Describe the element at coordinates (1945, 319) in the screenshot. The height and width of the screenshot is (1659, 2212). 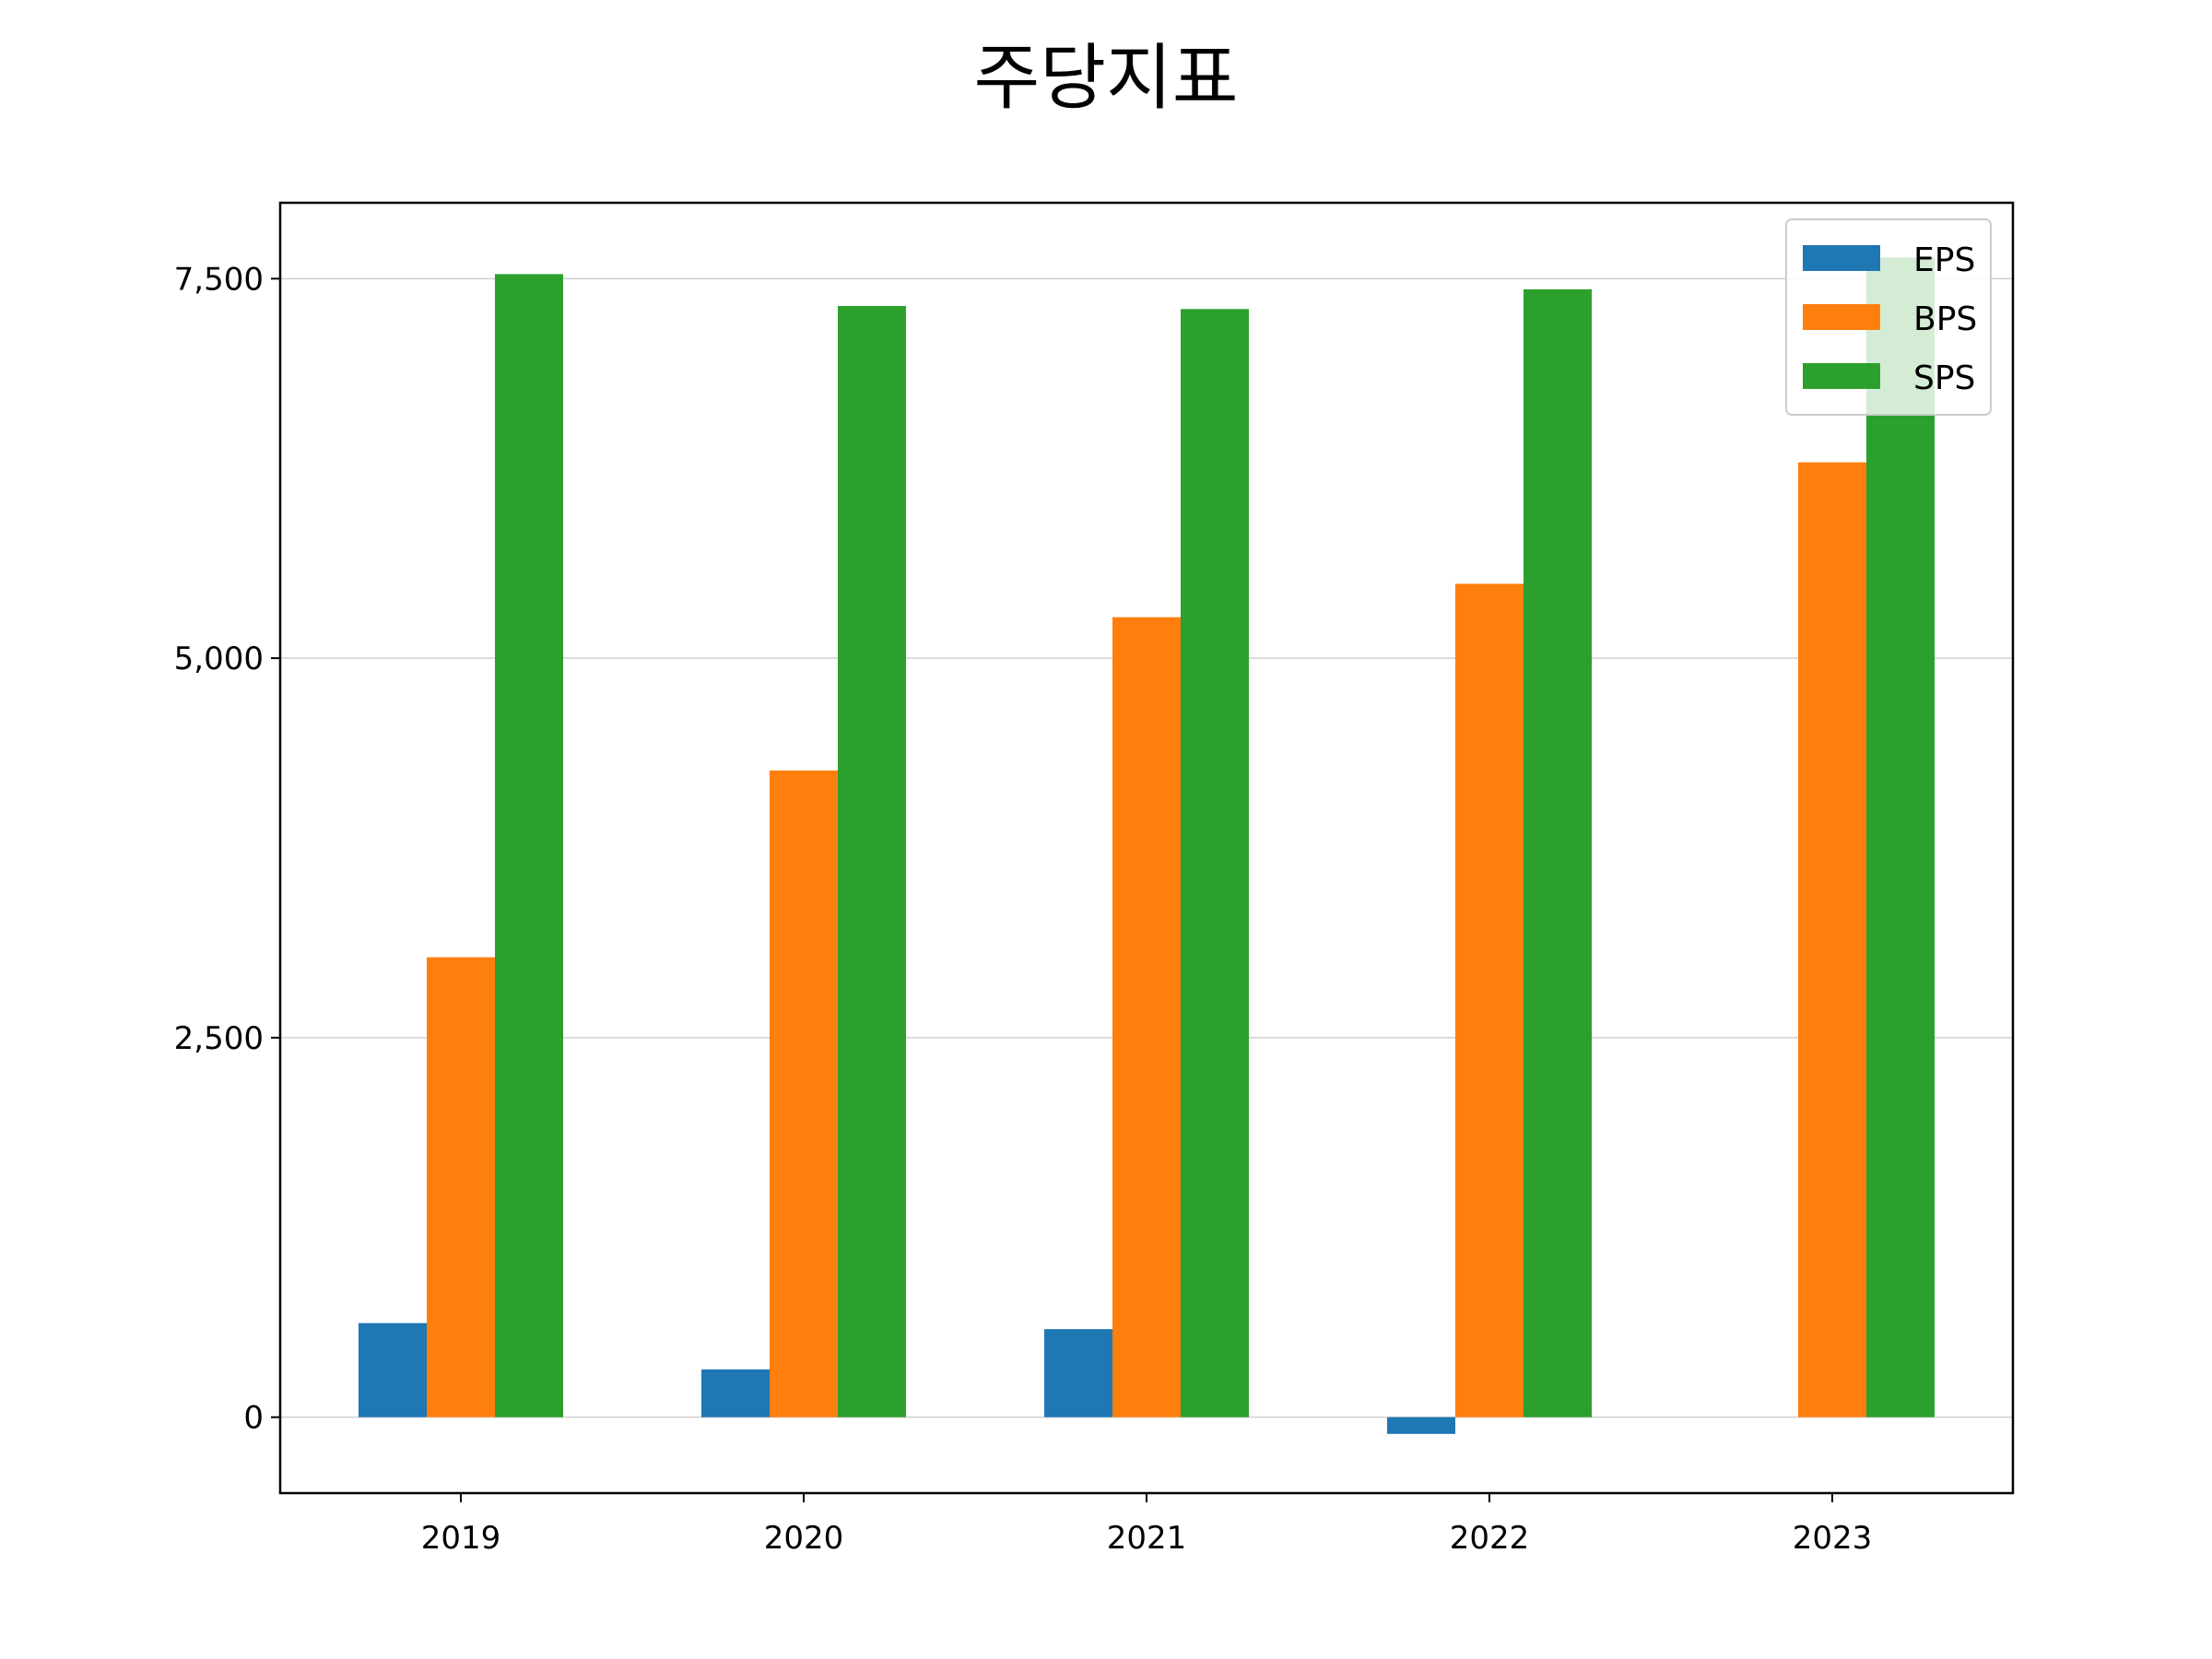
I see `legend-label-bps: BPS` at that location.